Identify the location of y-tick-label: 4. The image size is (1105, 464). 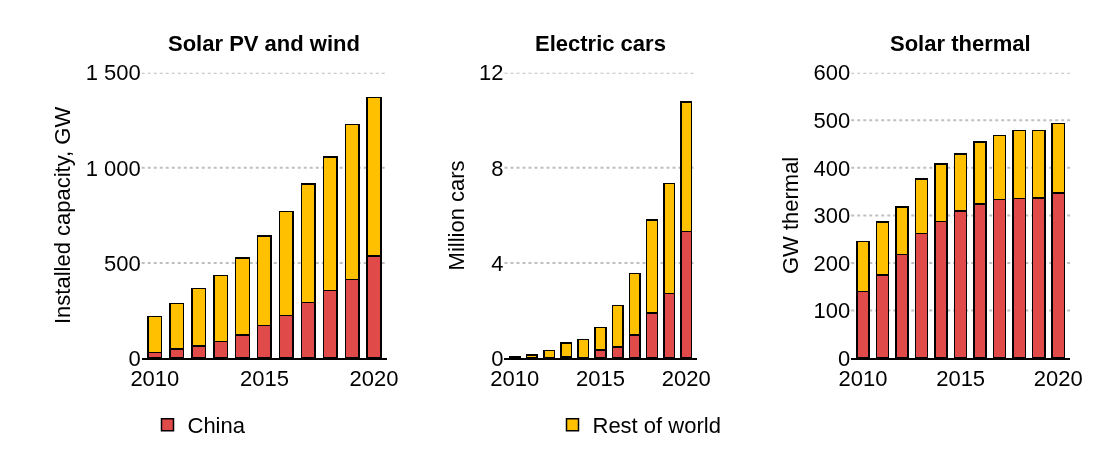
(497, 263).